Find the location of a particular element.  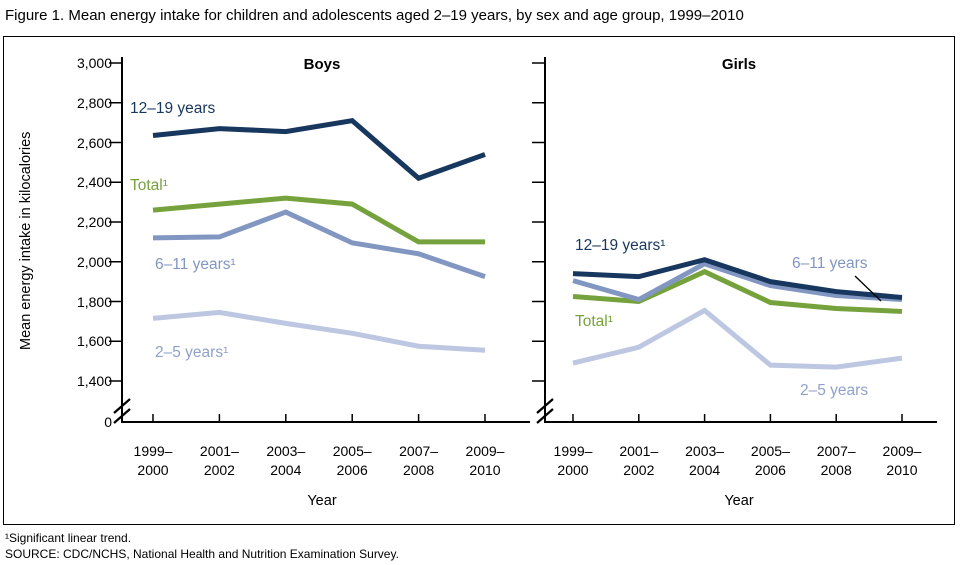

panel-title-girls: Girls is located at coordinates (739, 64).